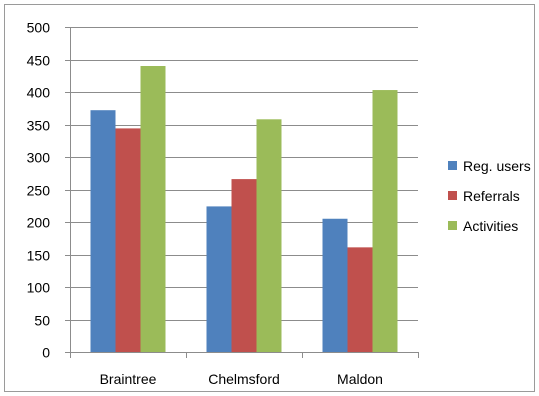  What do you see at coordinates (39, 158) in the screenshot?
I see `y-tick-label: 300` at bounding box center [39, 158].